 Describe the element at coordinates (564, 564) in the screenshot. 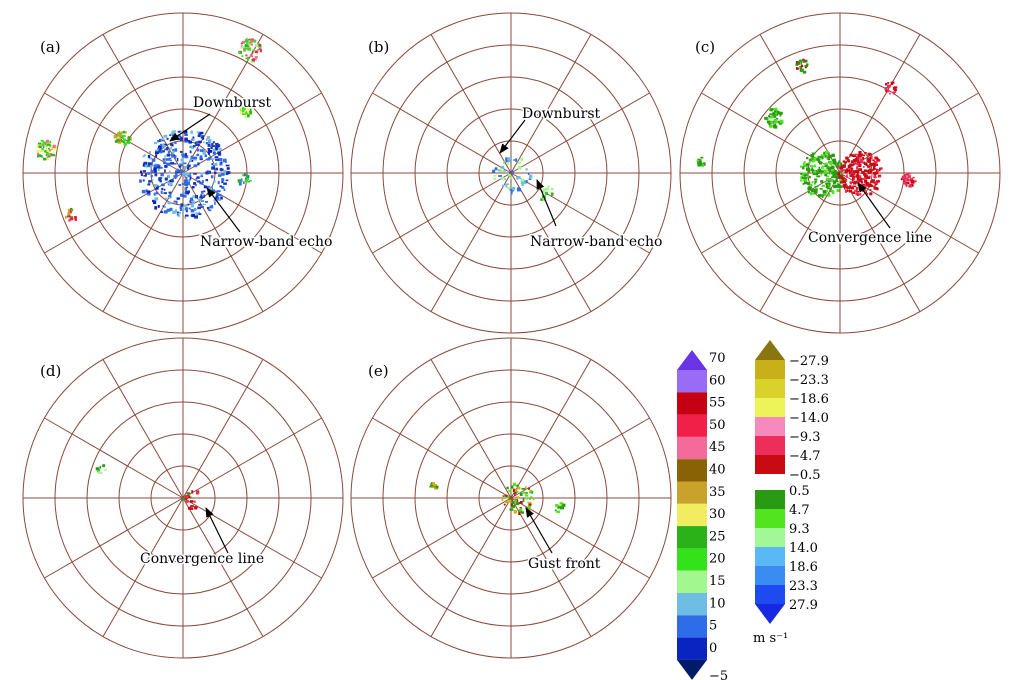

I see `annotation-label: Gust front` at that location.